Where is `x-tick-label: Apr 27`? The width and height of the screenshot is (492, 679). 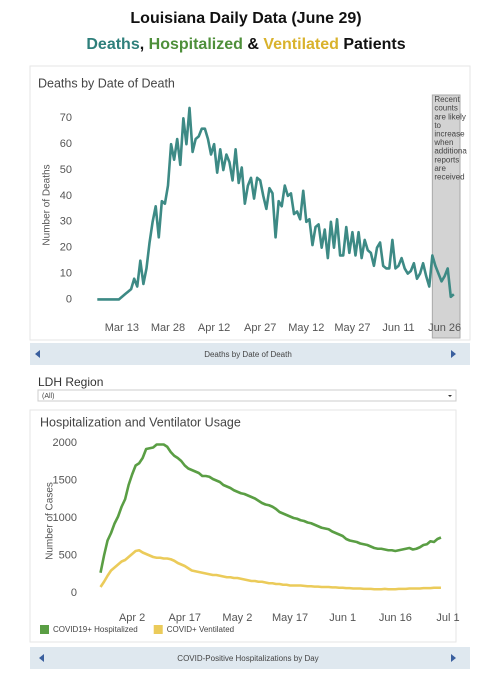
x-tick-label: Apr 27 is located at coordinates (260, 328).